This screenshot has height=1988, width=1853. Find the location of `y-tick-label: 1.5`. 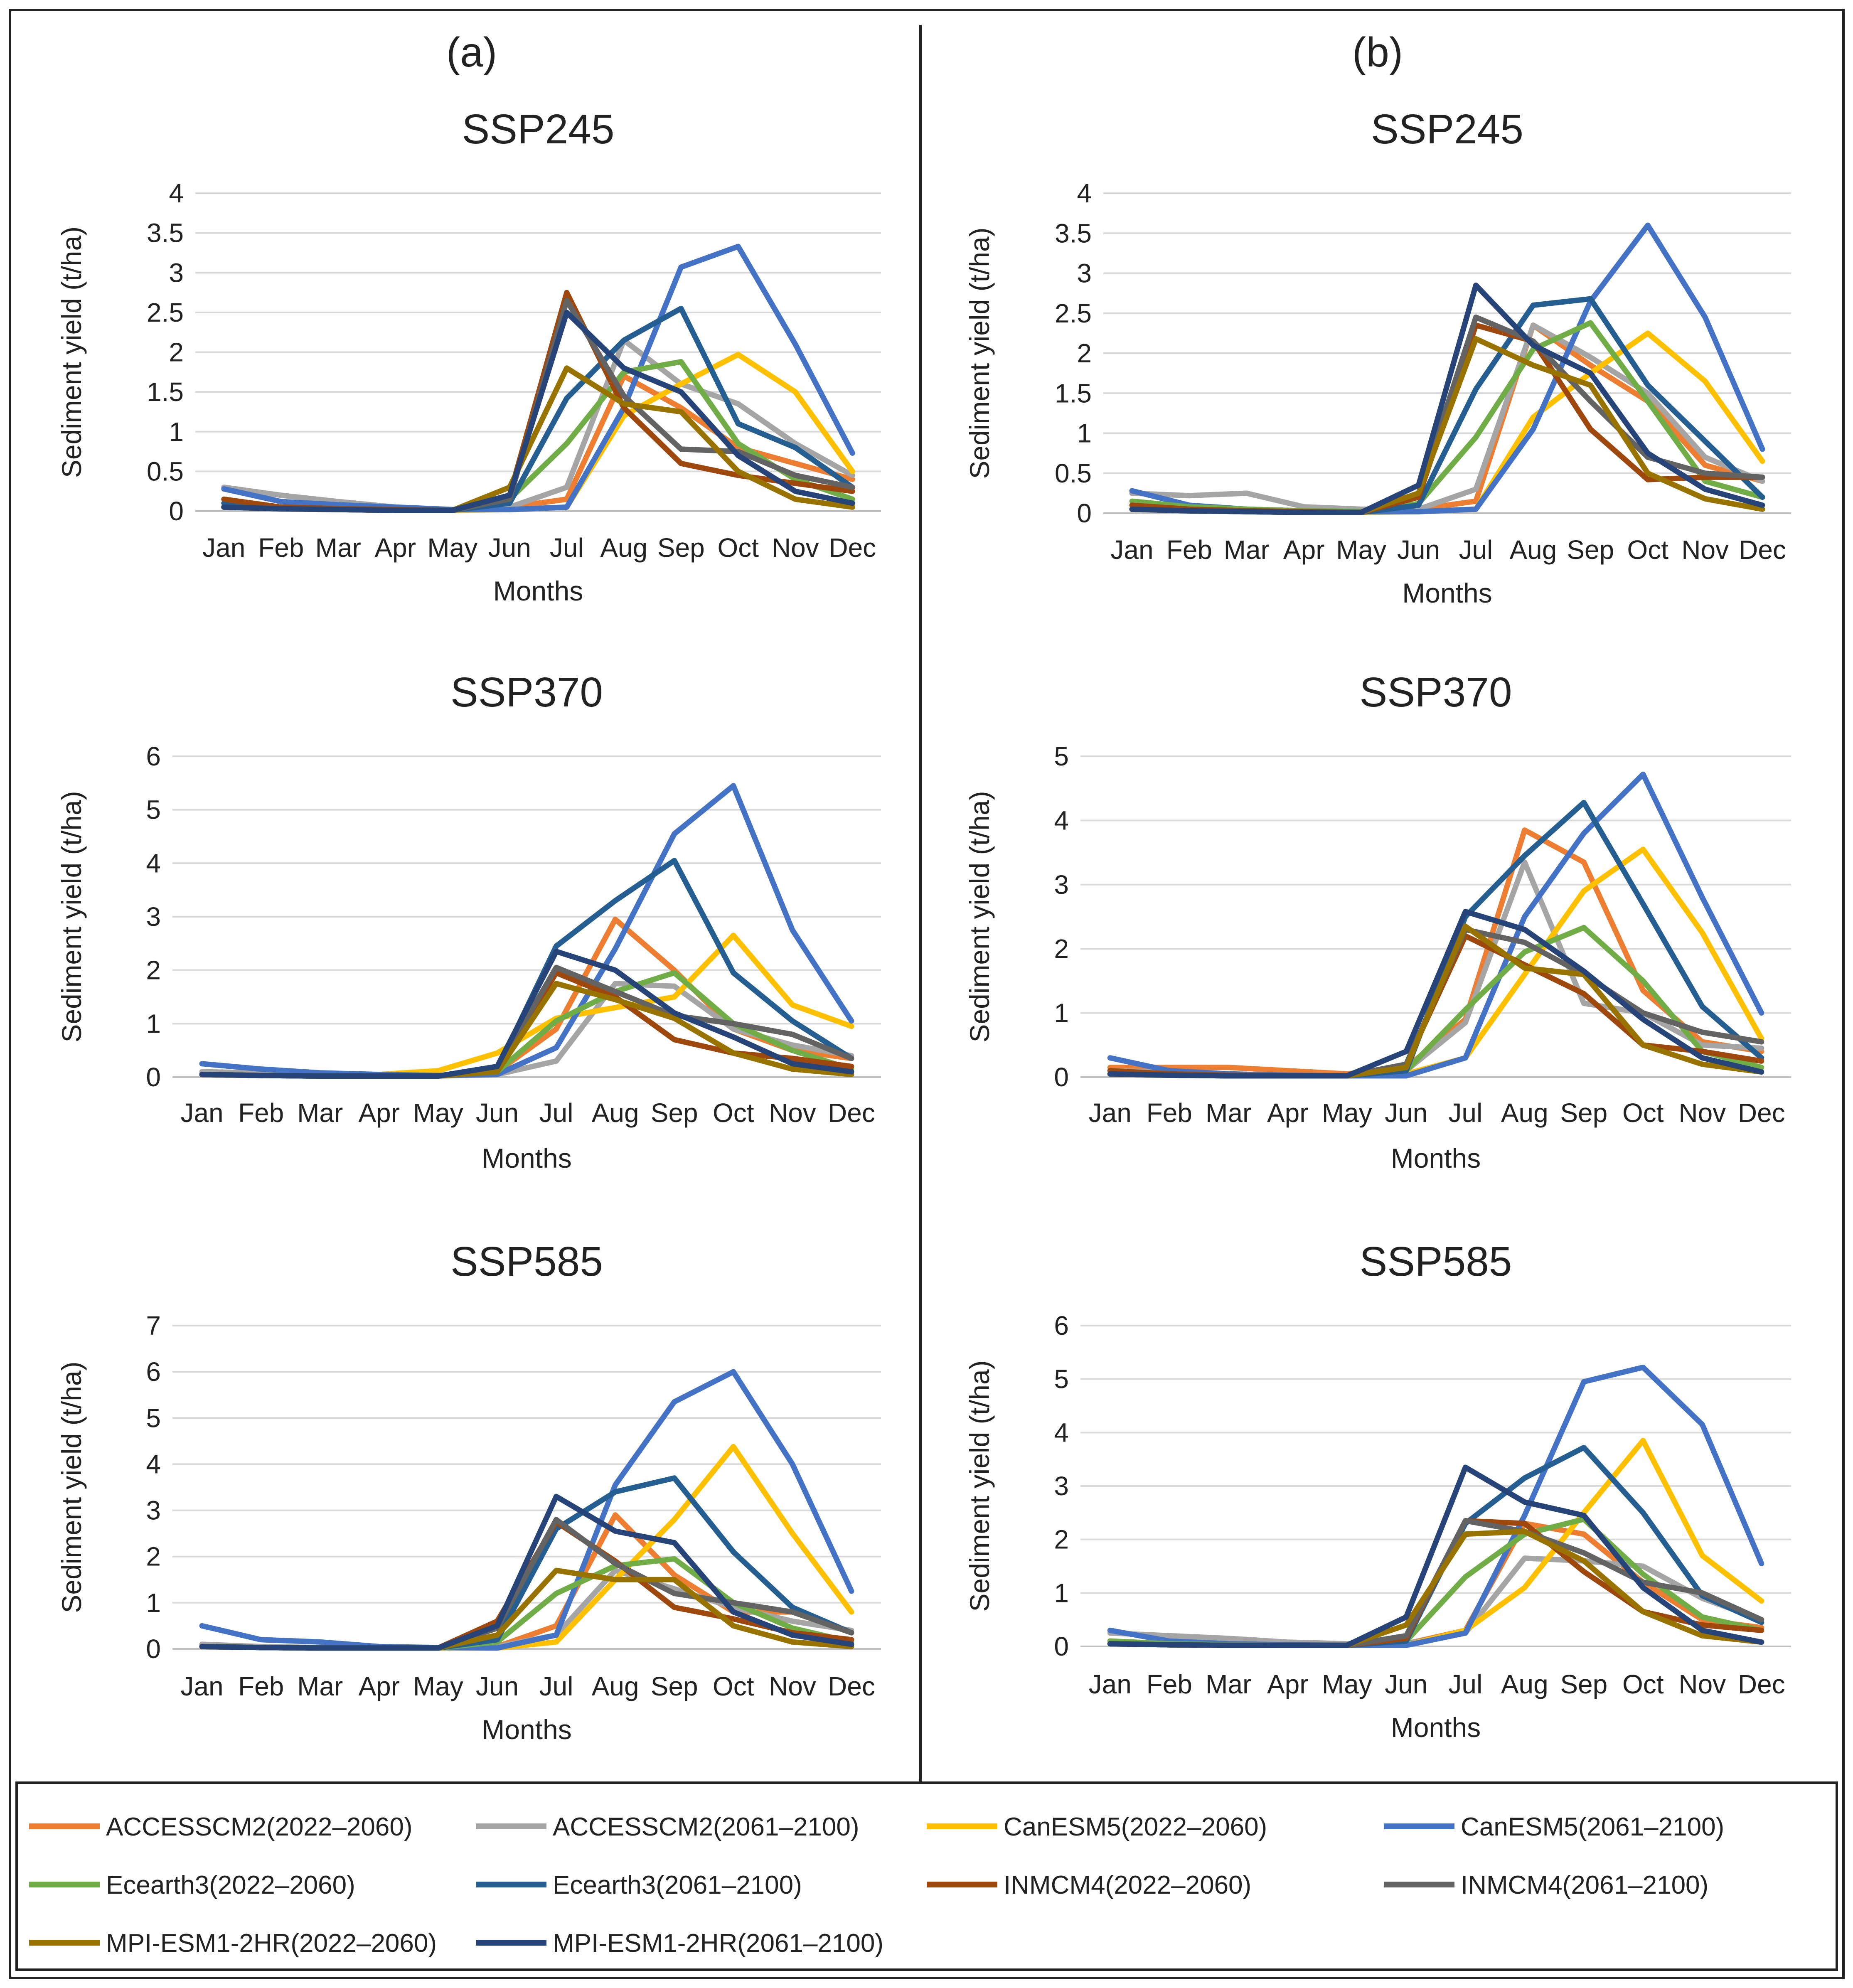

y-tick-label: 1.5 is located at coordinates (165, 392).